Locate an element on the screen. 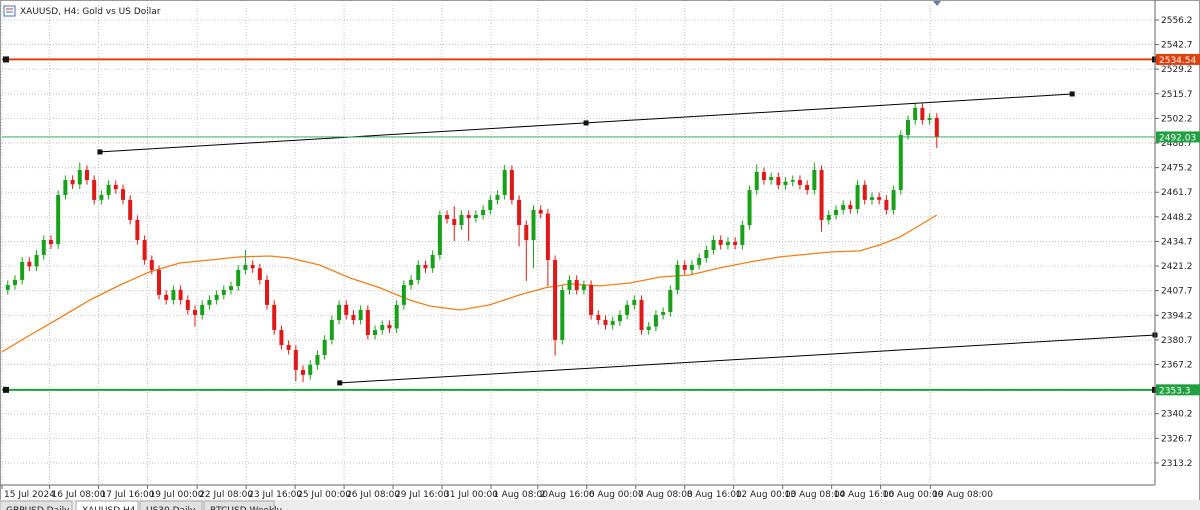 Image resolution: width=1200 pixels, height=510 pixels. price-label: 2353.3 is located at coordinates (1175, 391).